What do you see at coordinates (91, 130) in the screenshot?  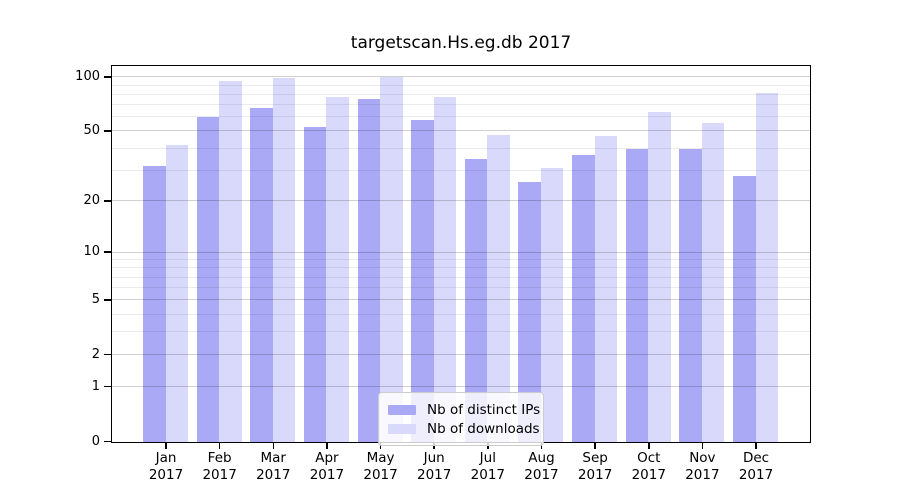 I see `y-tick-label: 50` at bounding box center [91, 130].